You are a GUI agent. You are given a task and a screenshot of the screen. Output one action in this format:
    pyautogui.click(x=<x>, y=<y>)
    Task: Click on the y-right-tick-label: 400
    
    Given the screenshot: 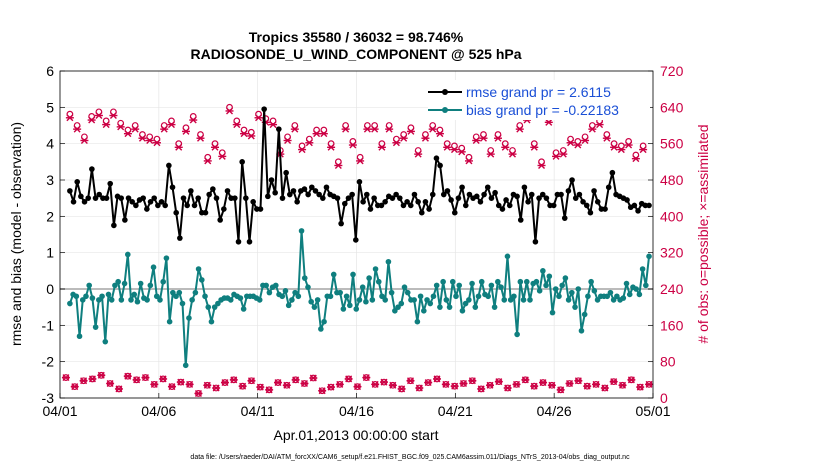 What is the action you would take?
    pyautogui.click(x=672, y=216)
    